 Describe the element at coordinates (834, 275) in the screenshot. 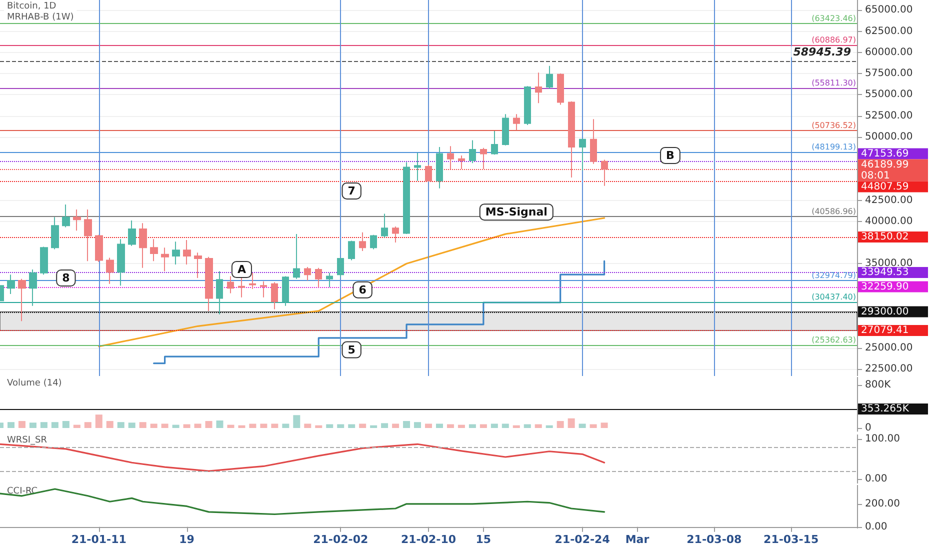

I see `ref-line-label: (32974.79)` at that location.